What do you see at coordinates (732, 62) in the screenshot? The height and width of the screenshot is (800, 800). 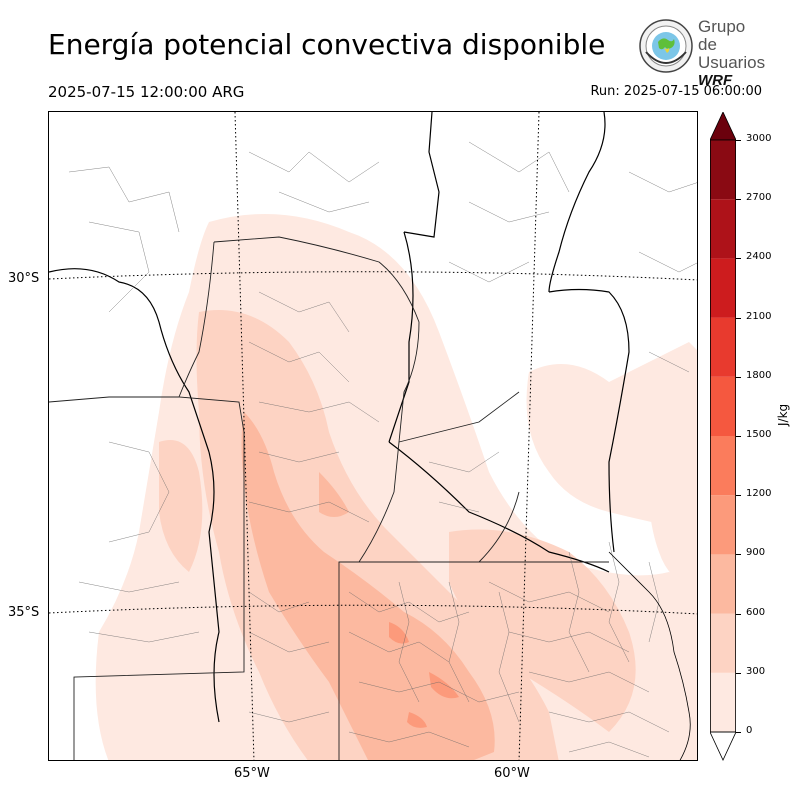 I see `logo-line2: Usuarios` at bounding box center [732, 62].